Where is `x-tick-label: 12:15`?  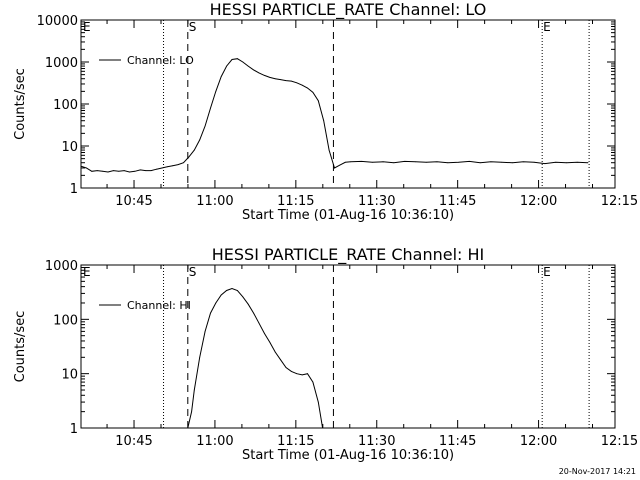 x-tick-label: 12:15 is located at coordinates (619, 441).